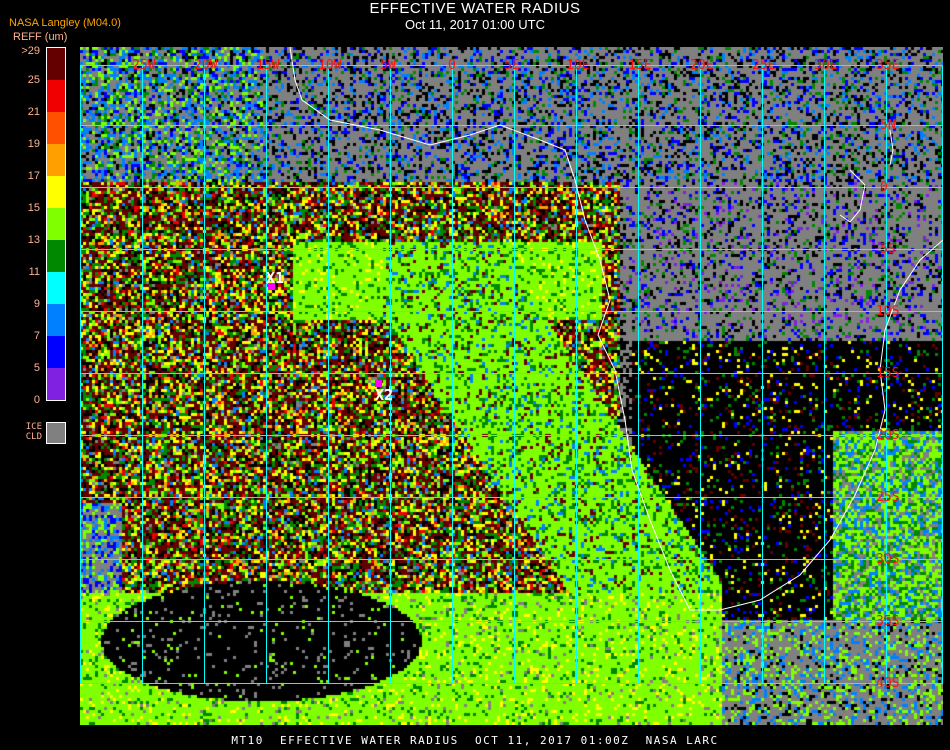 The width and height of the screenshot is (950, 750). I want to click on longitude-label: 15E, so click(640, 65).